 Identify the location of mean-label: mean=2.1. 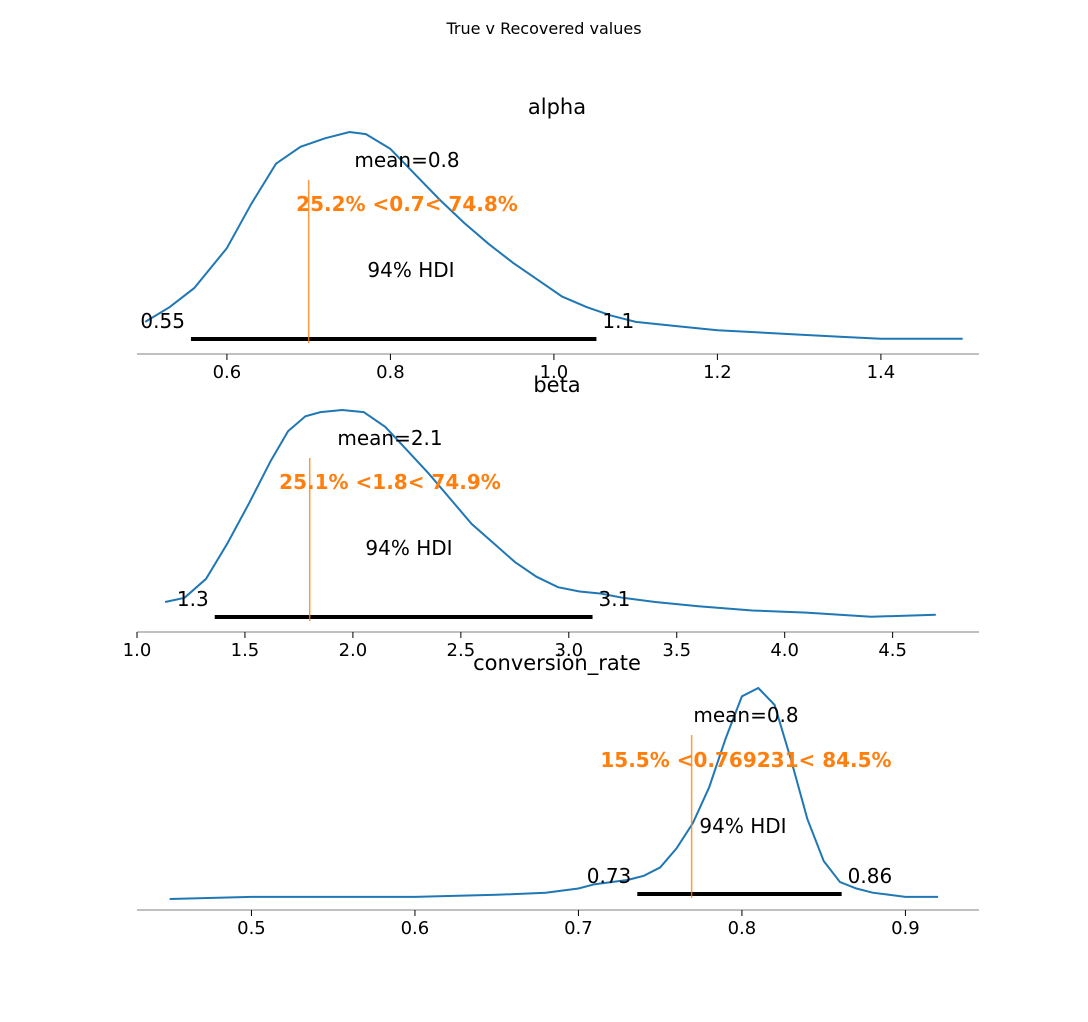
(389, 438).